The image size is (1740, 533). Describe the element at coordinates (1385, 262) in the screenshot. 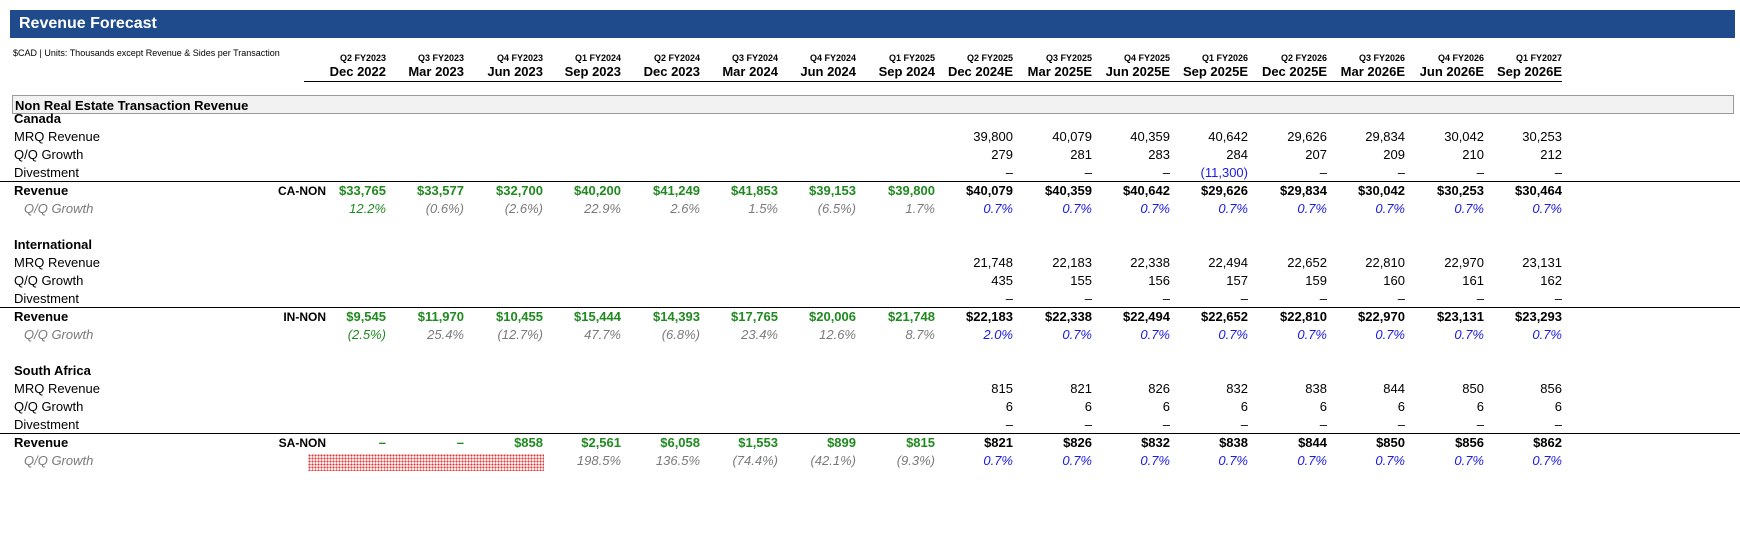

I see `data-cell: 22,810` at that location.